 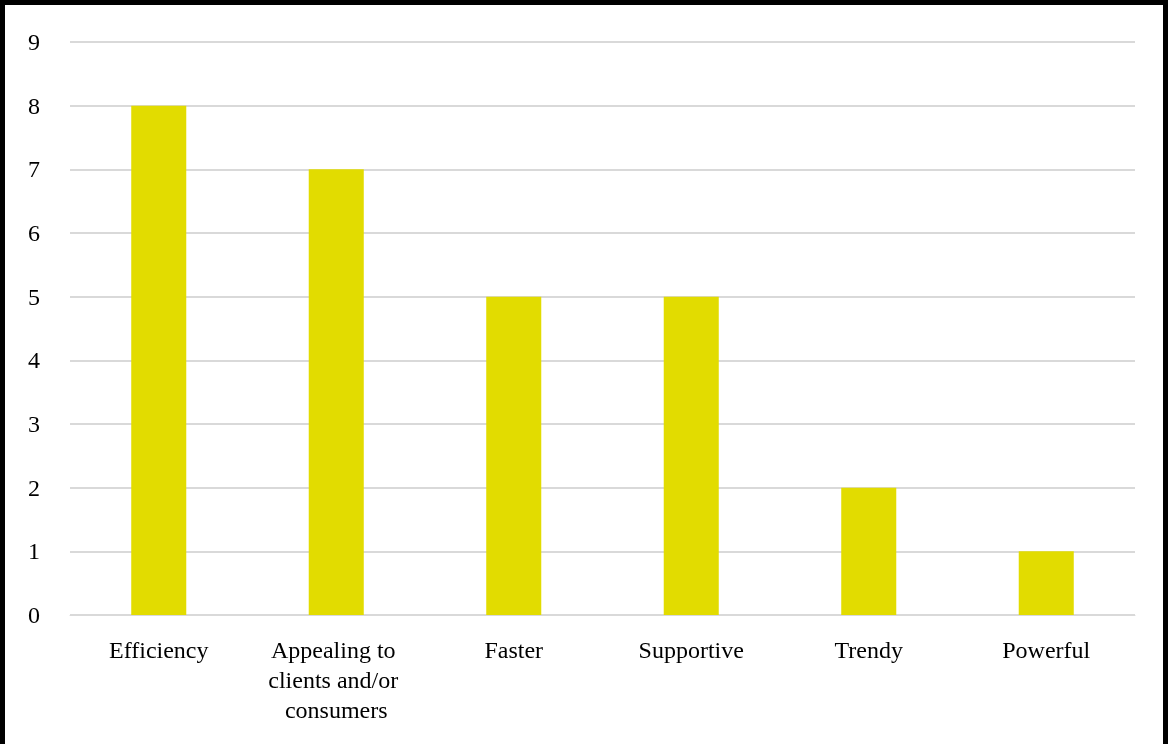 I want to click on x-tick-label: Powerful, so click(x=1046, y=650).